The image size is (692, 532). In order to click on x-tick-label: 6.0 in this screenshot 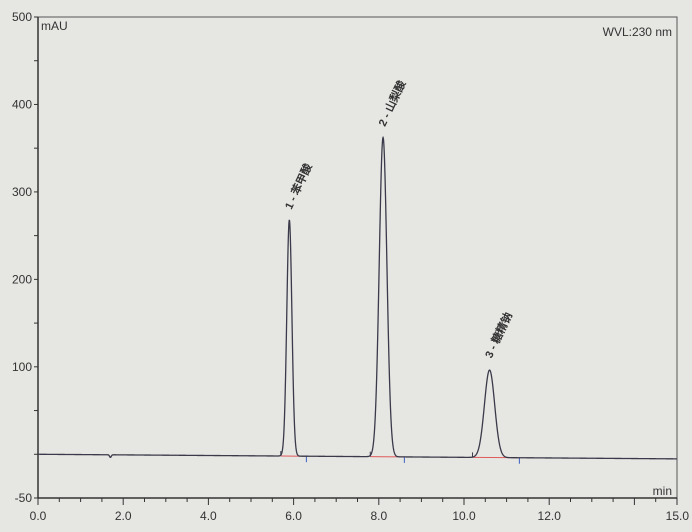, I will do `click(293, 516)`.